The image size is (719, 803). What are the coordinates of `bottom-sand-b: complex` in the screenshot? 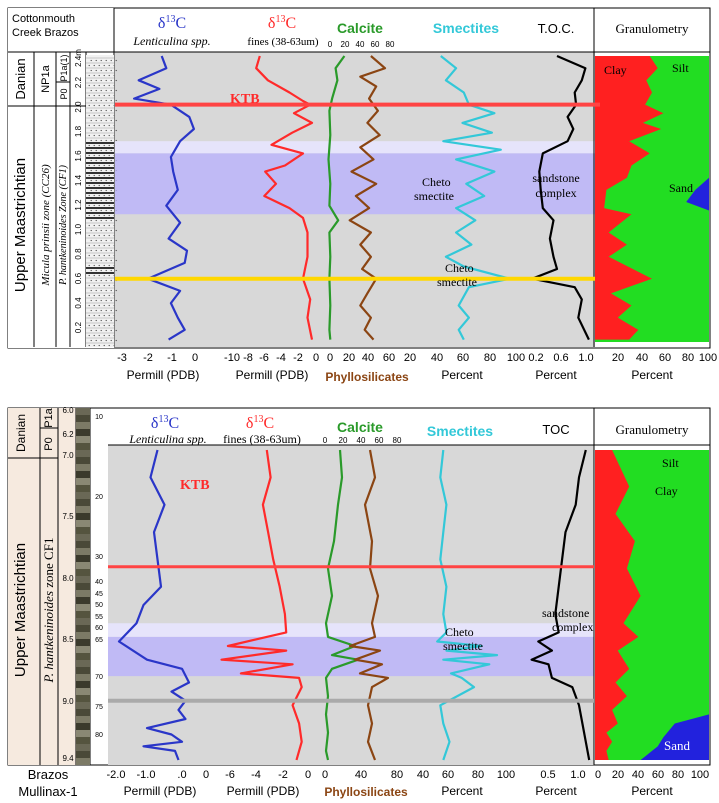 It's located at (572, 627).